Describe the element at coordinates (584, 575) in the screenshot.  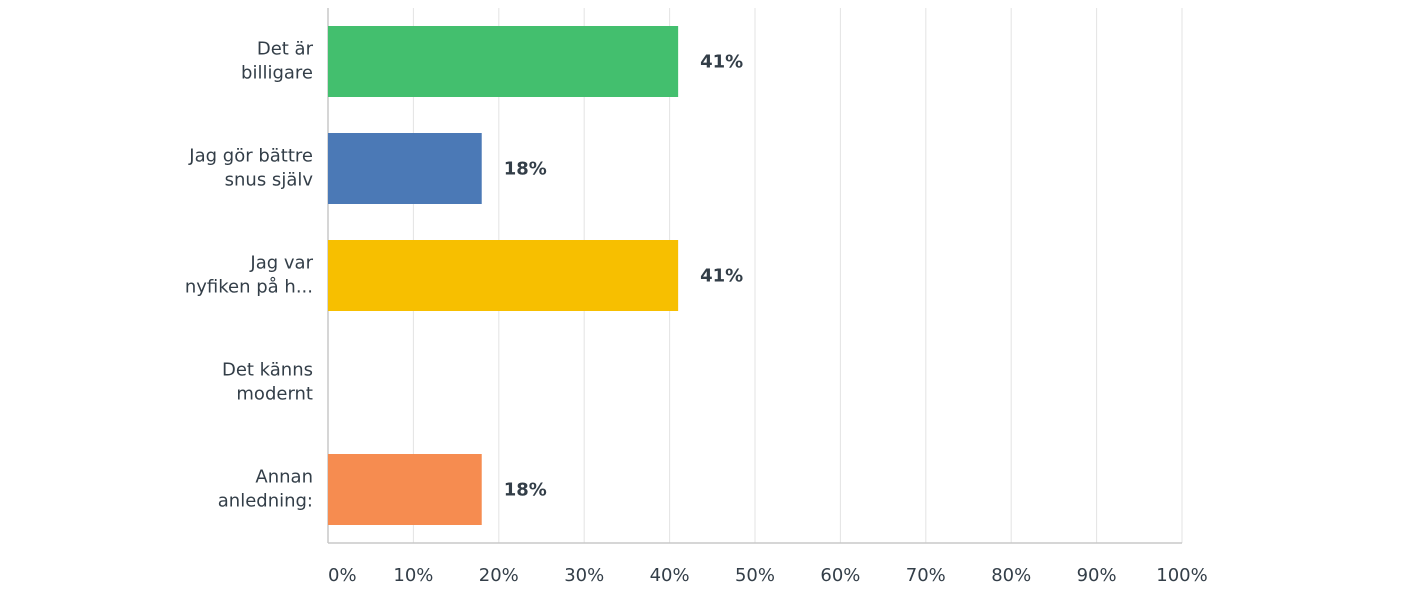
I see `x-tick-label: 30%` at that location.